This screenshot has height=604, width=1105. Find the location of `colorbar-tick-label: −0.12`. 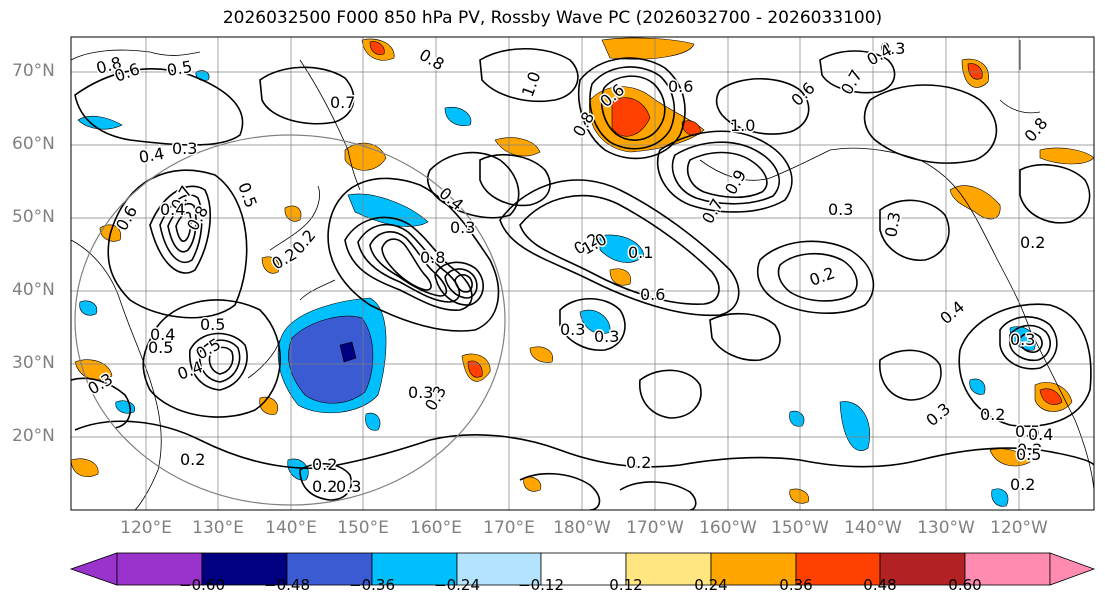

colorbar-tick-label: −0.12 is located at coordinates (541, 585).